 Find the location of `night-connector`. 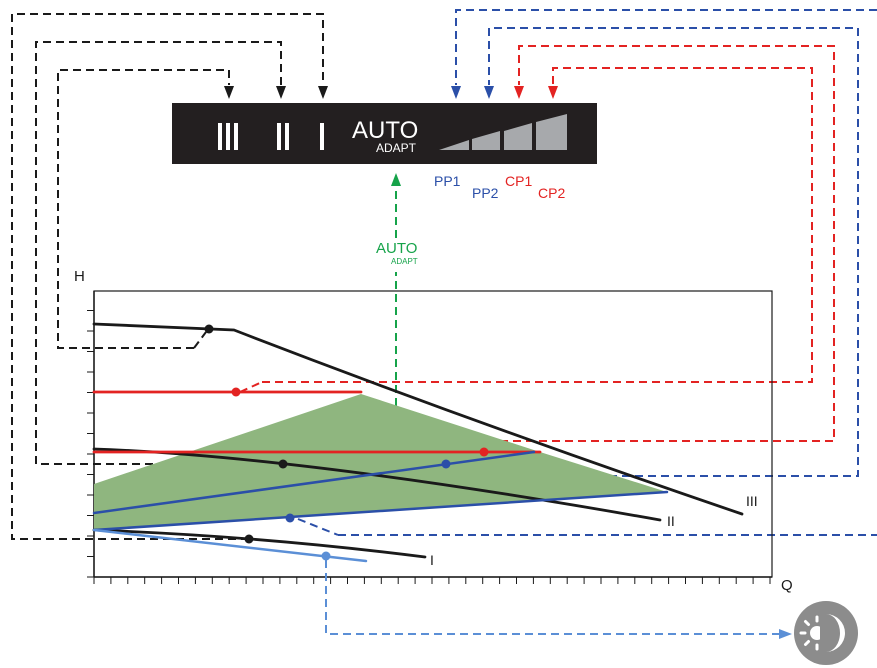

night-connector is located at coordinates (558, 599).